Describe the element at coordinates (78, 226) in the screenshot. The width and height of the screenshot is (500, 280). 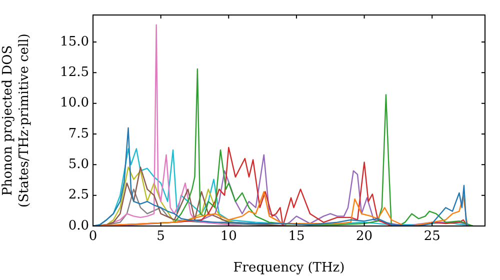
I see `y-tick-label: 0.0` at that location.